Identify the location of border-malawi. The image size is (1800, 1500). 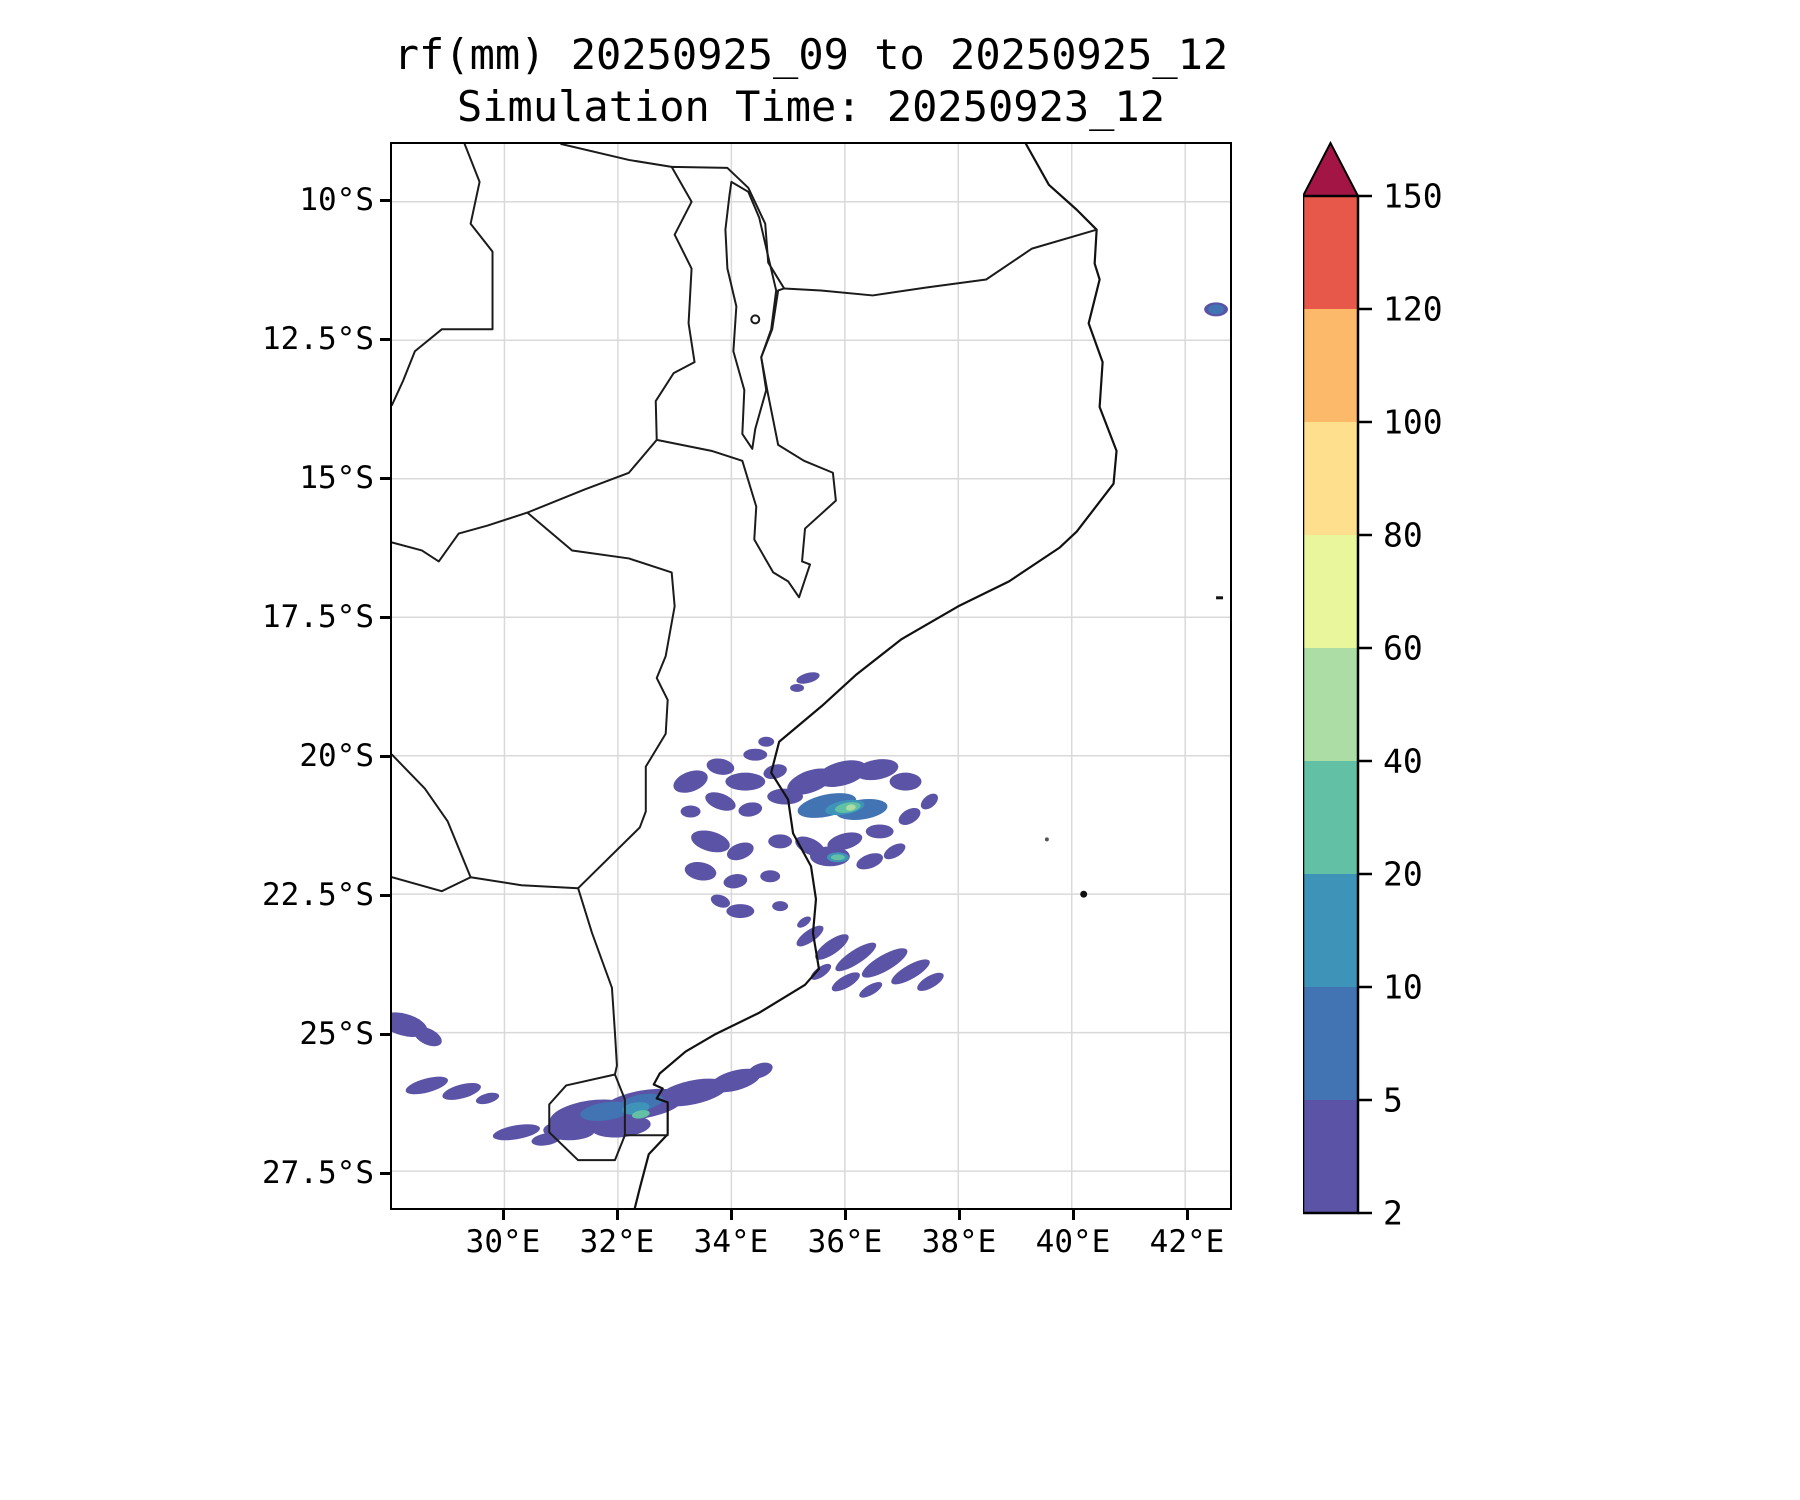
(745, 382).